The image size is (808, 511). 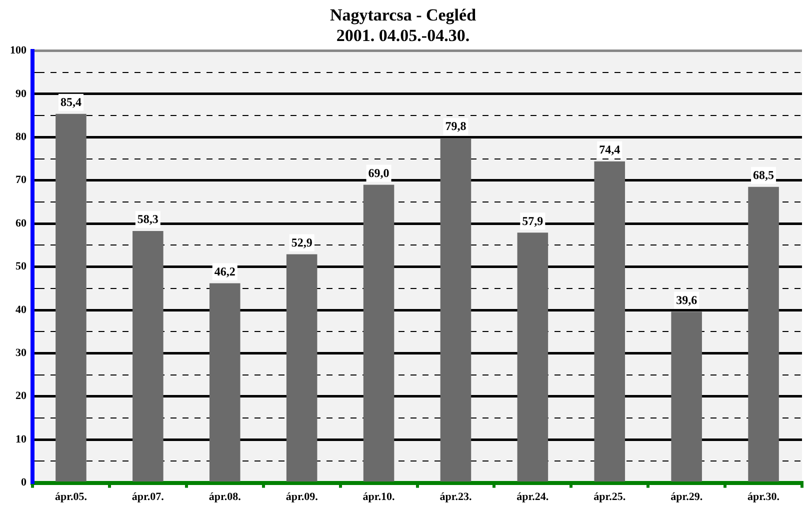 I want to click on y-tick-label: 90, so click(x=21, y=94).